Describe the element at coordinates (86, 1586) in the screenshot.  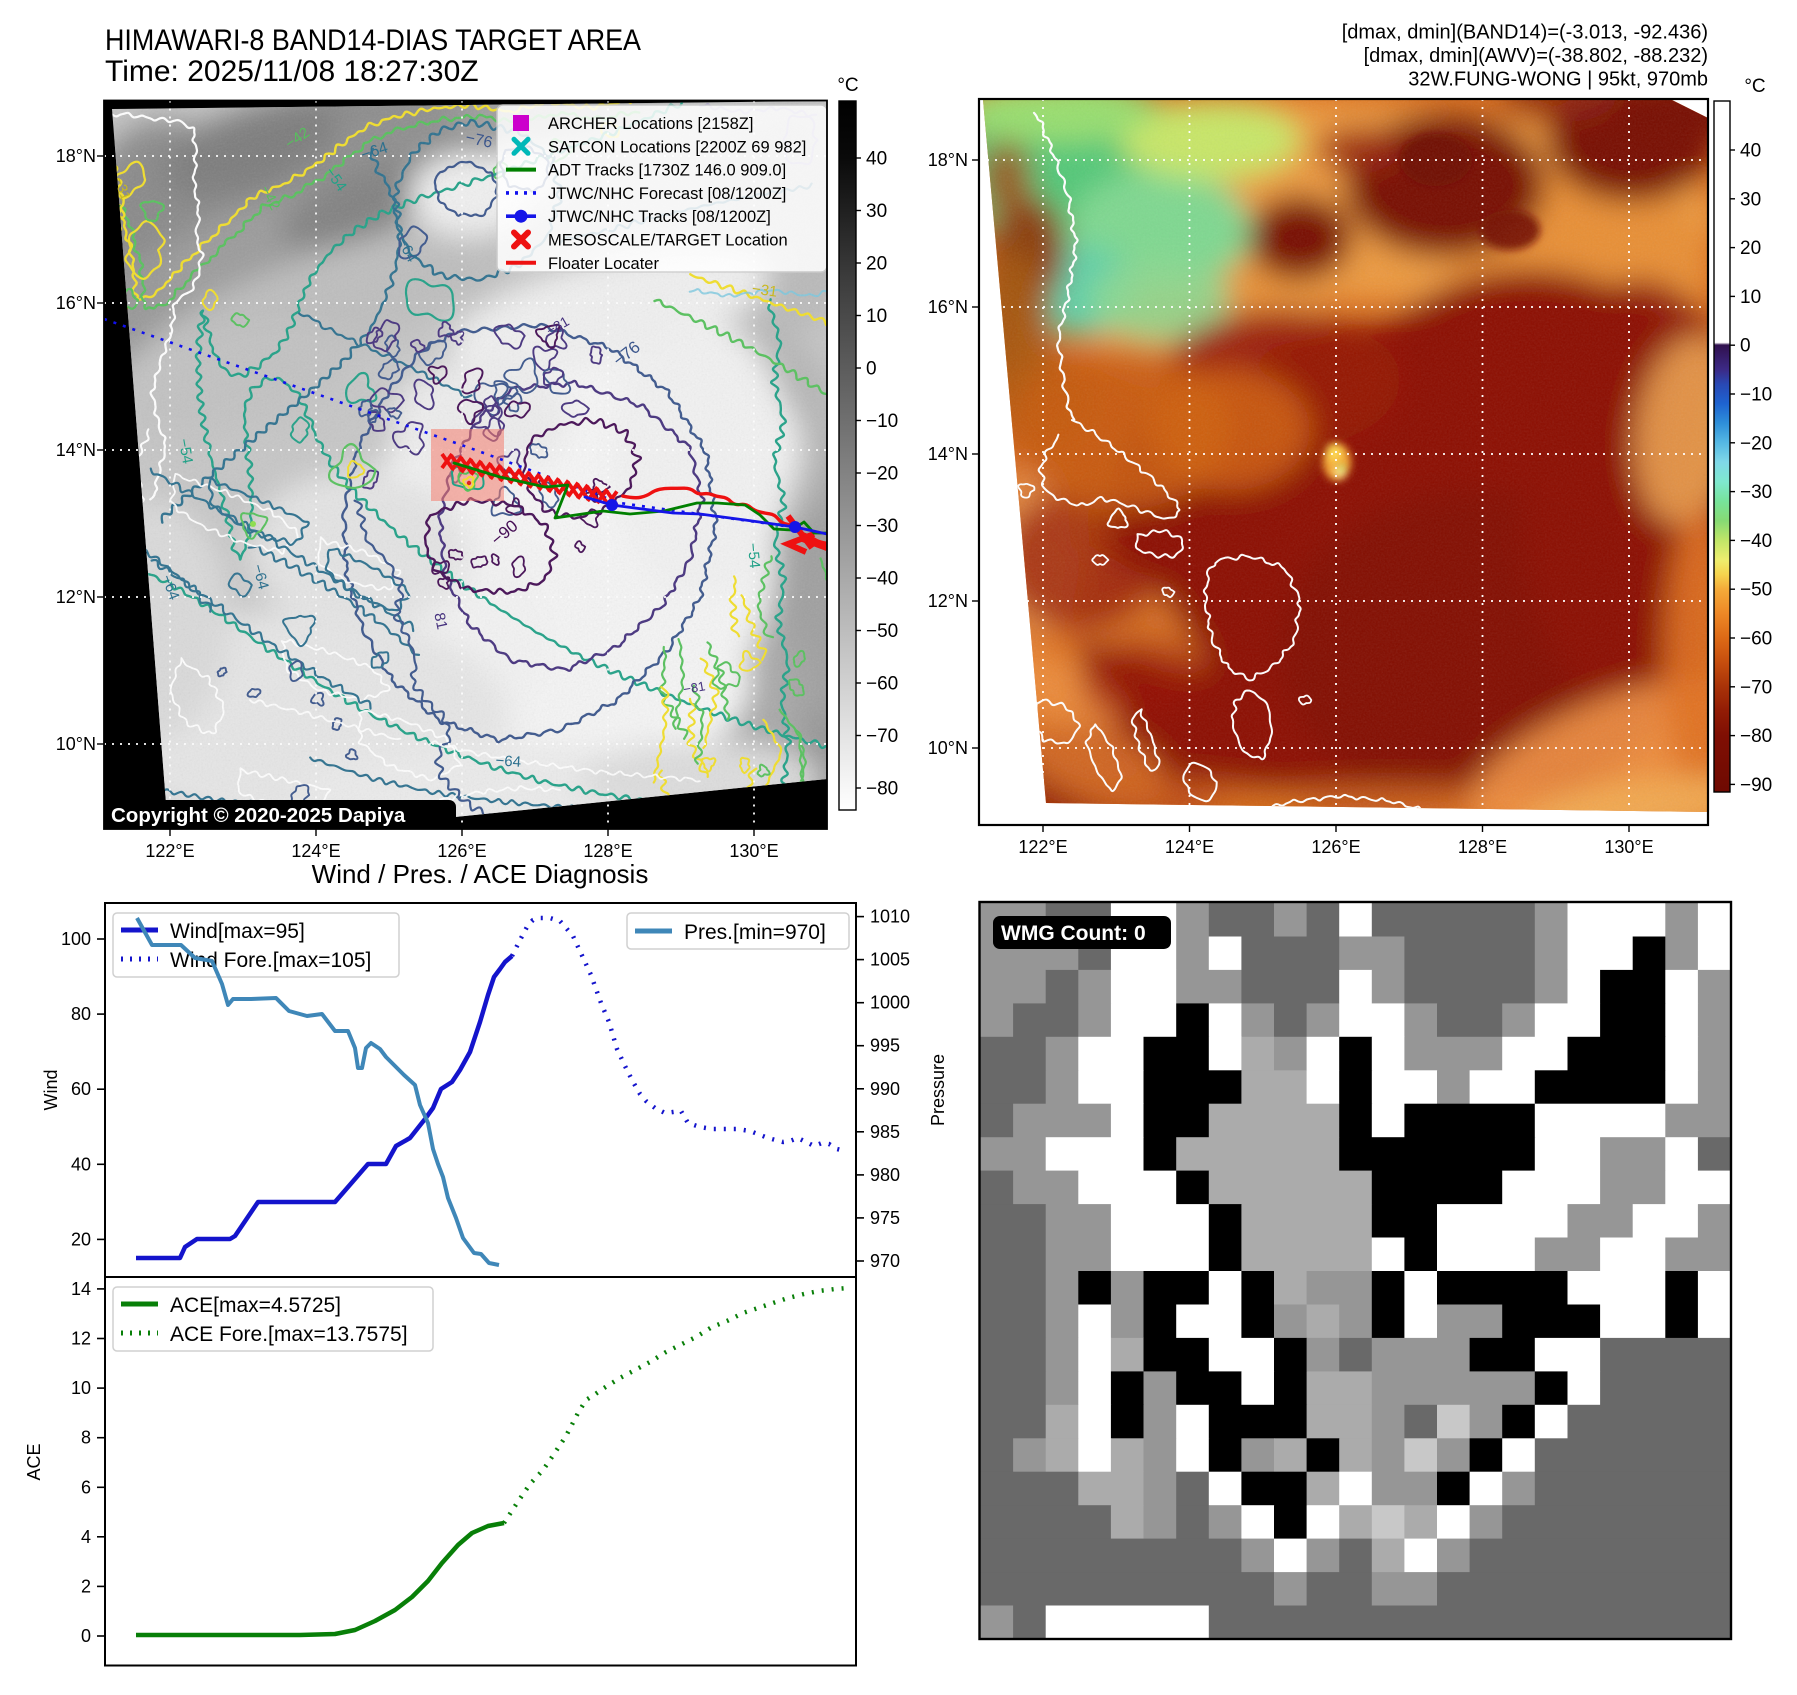
I see `svg-text: 2` at that location.